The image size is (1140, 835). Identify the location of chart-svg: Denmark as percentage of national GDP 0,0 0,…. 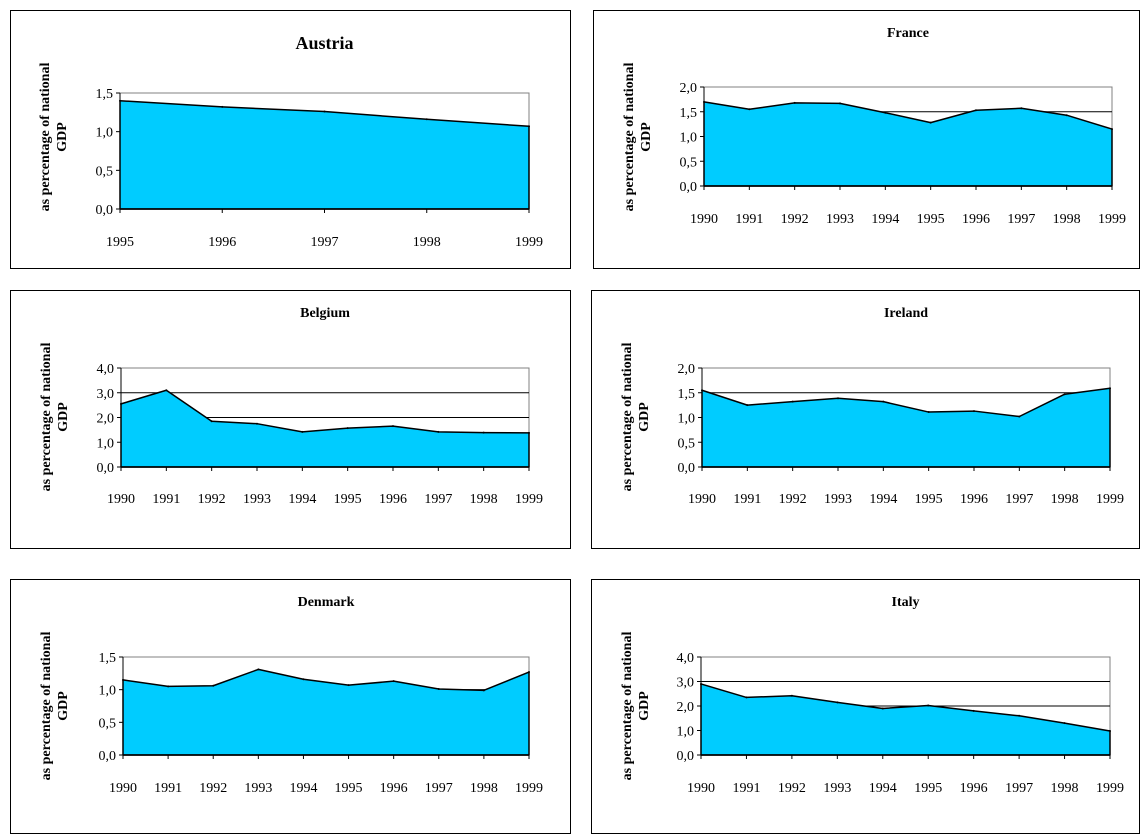
(291, 695).